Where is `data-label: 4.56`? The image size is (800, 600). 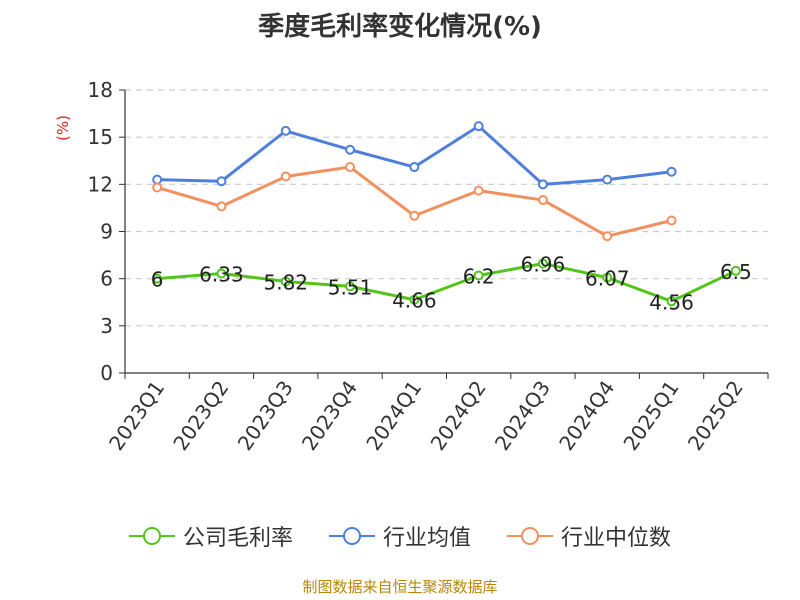 data-label: 4.56 is located at coordinates (671, 302).